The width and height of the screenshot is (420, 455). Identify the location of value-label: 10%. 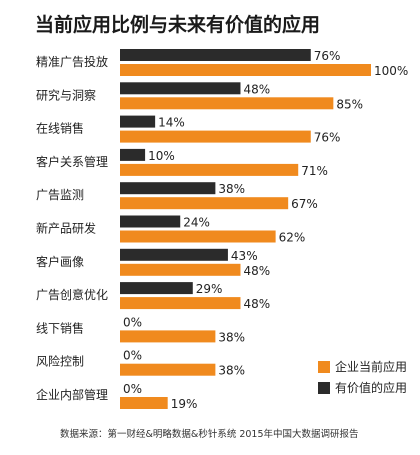
(161, 156).